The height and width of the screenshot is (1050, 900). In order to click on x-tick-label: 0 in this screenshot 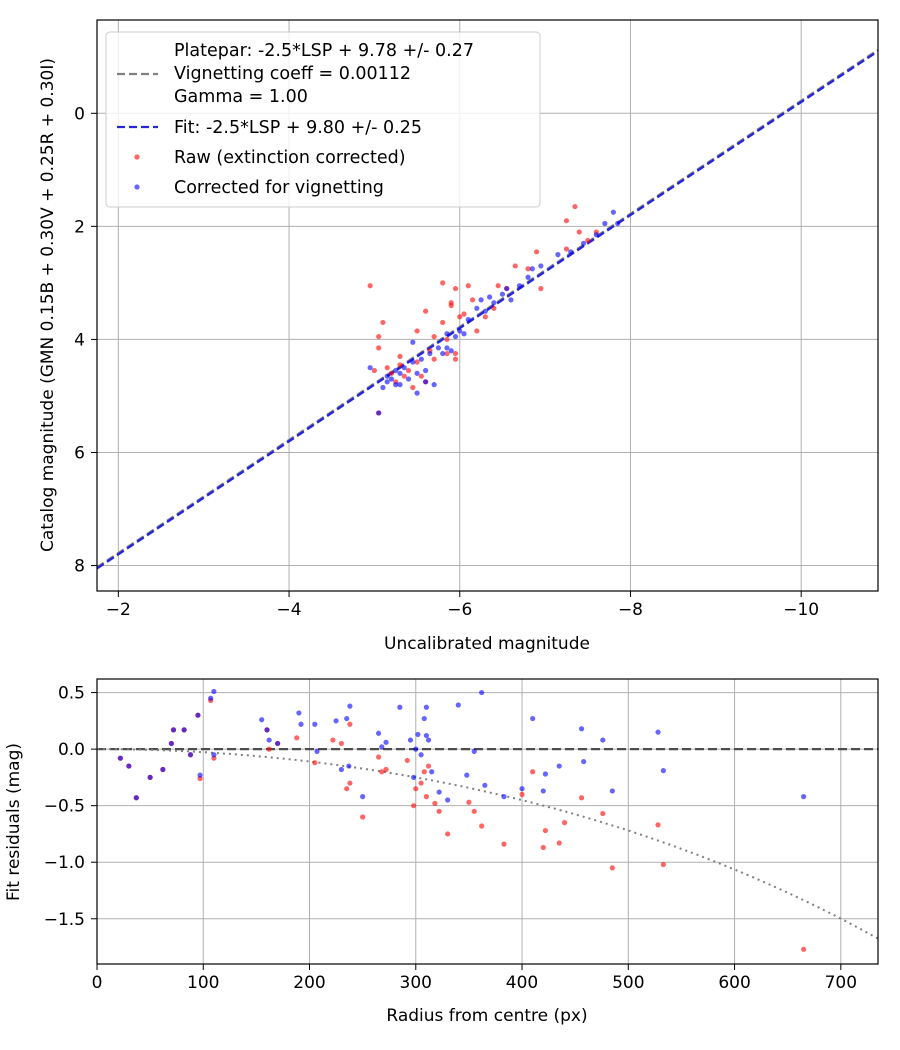, I will do `click(97, 983)`.